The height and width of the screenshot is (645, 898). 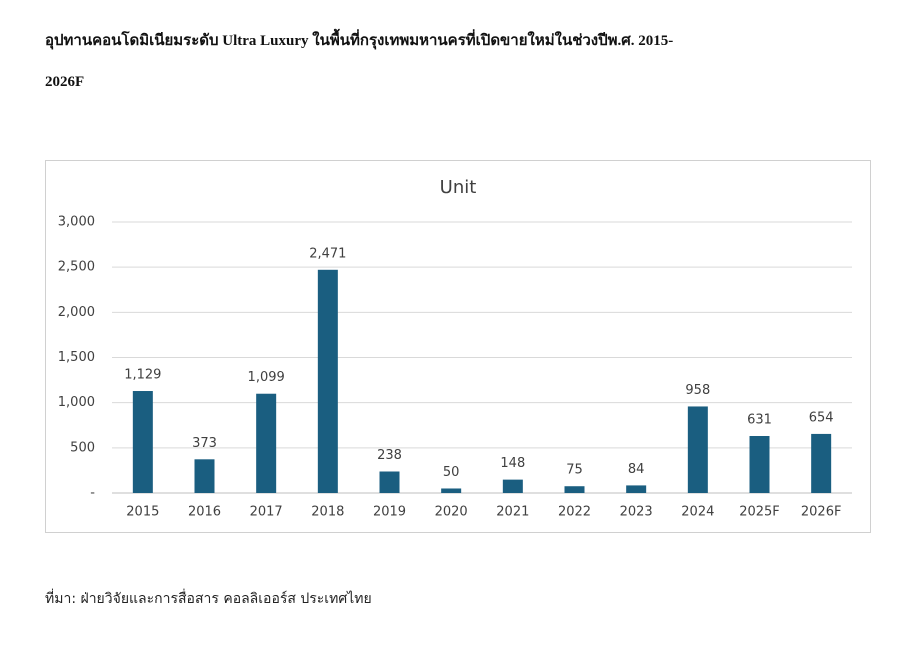 What do you see at coordinates (76, 222) in the screenshot?
I see `y-tick-label: 3,000` at bounding box center [76, 222].